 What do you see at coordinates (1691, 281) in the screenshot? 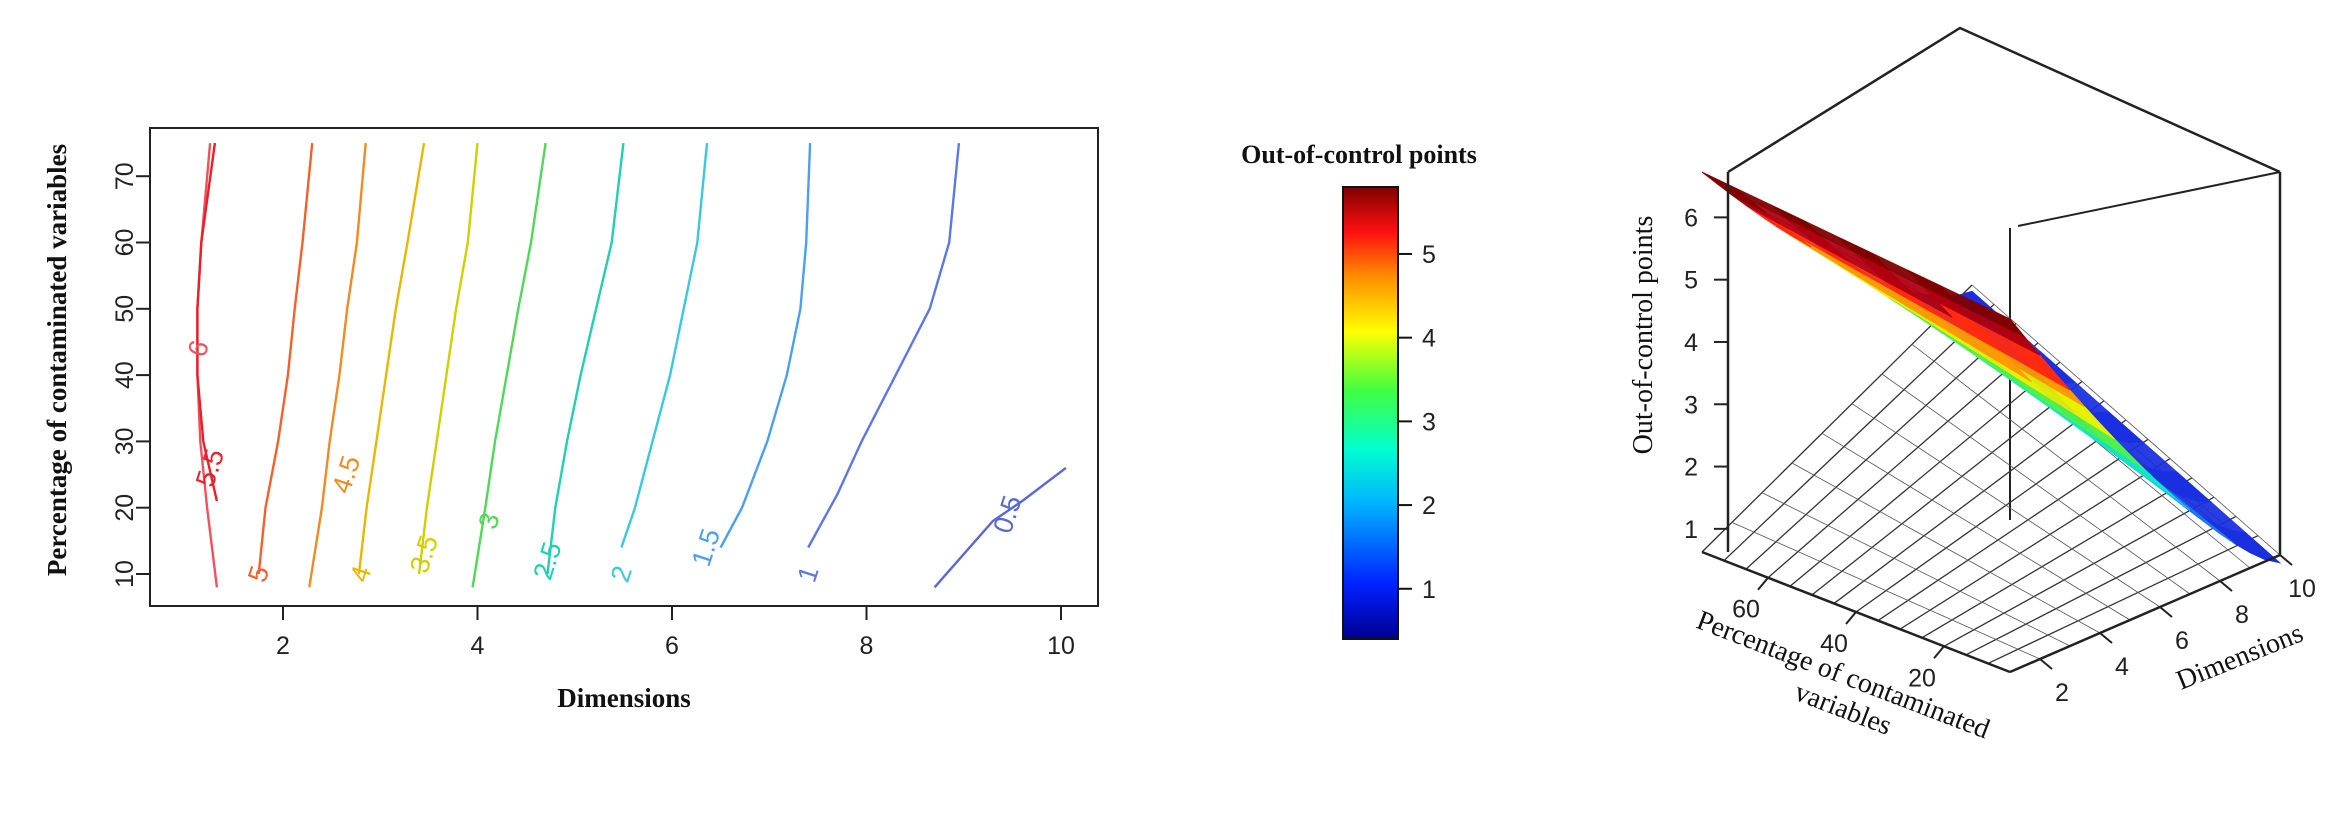
I see `z-tick-label: 5` at bounding box center [1691, 281].